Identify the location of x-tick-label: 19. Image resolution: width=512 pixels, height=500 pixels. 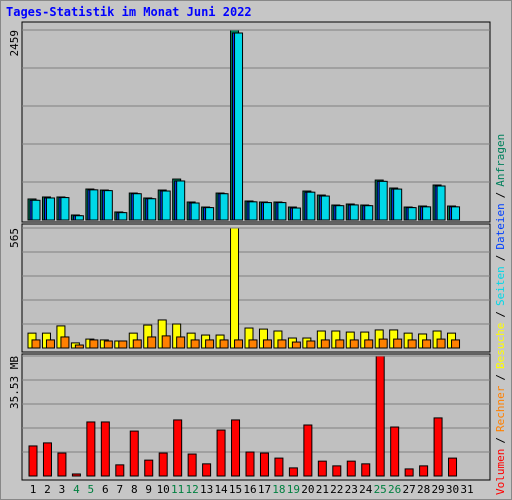
(293, 489).